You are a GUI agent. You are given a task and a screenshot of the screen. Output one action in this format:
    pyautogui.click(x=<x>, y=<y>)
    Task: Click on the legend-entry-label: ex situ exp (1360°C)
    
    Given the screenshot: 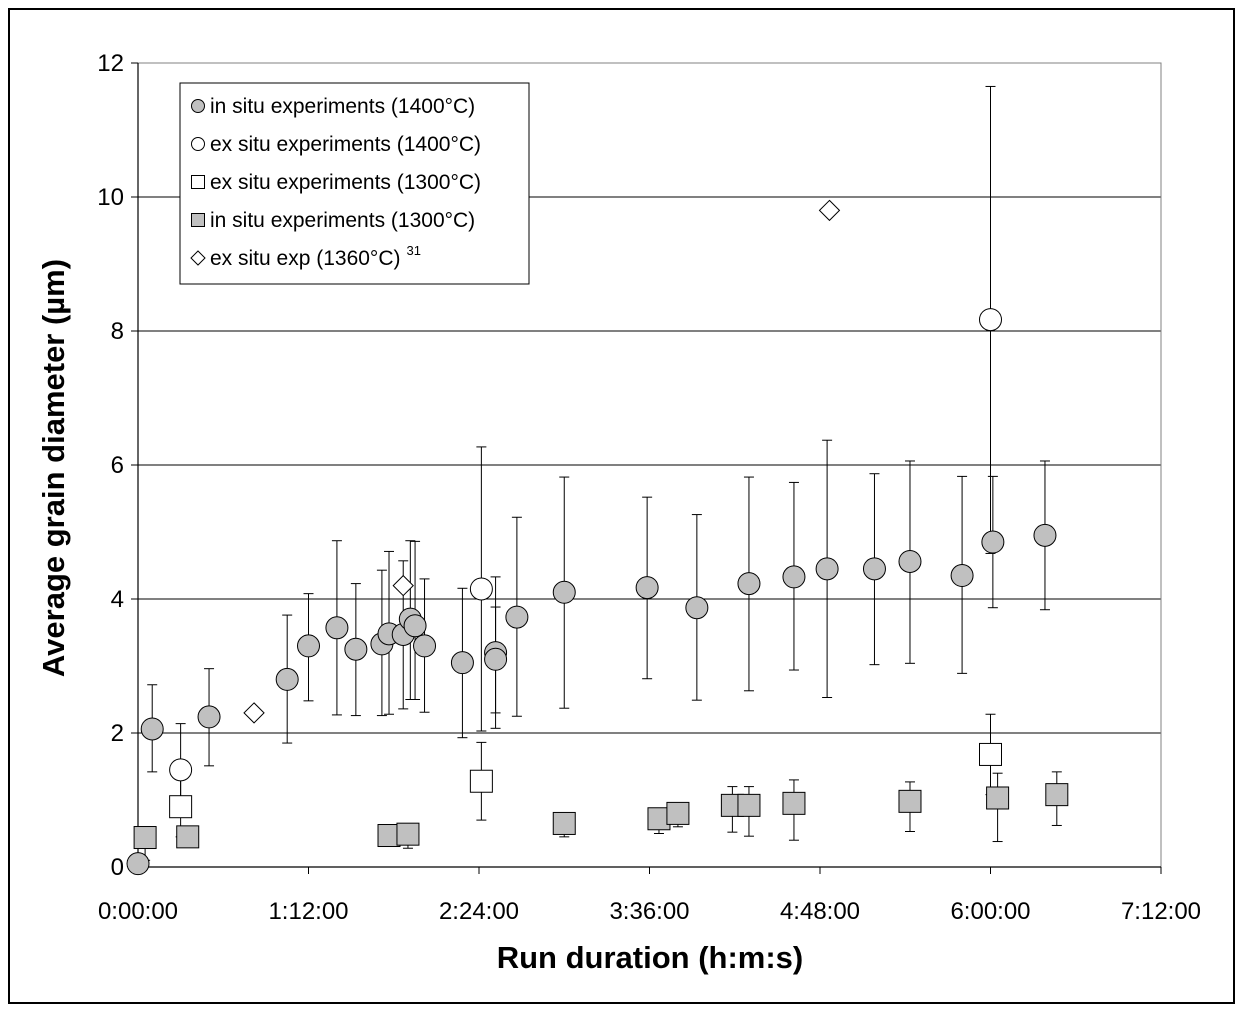 What is the action you would take?
    pyautogui.click(x=305, y=258)
    